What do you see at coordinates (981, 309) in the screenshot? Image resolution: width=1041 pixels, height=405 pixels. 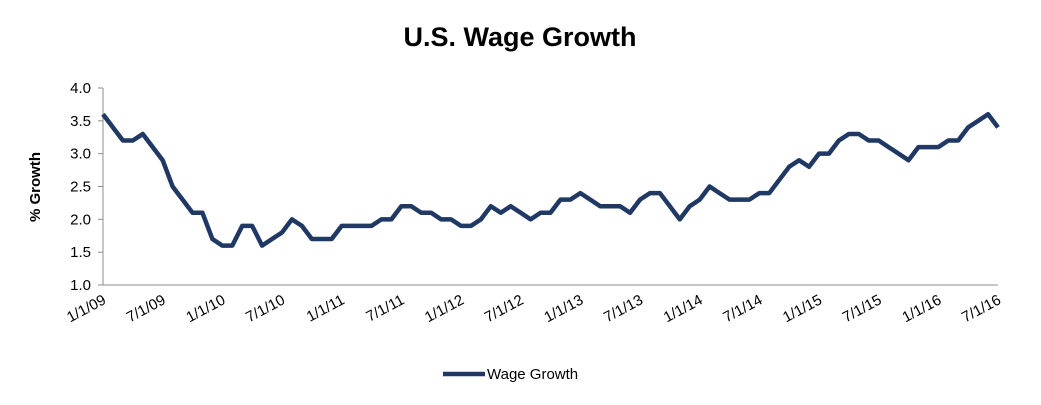 I see `x-tick-label: 7/1/16` at bounding box center [981, 309].